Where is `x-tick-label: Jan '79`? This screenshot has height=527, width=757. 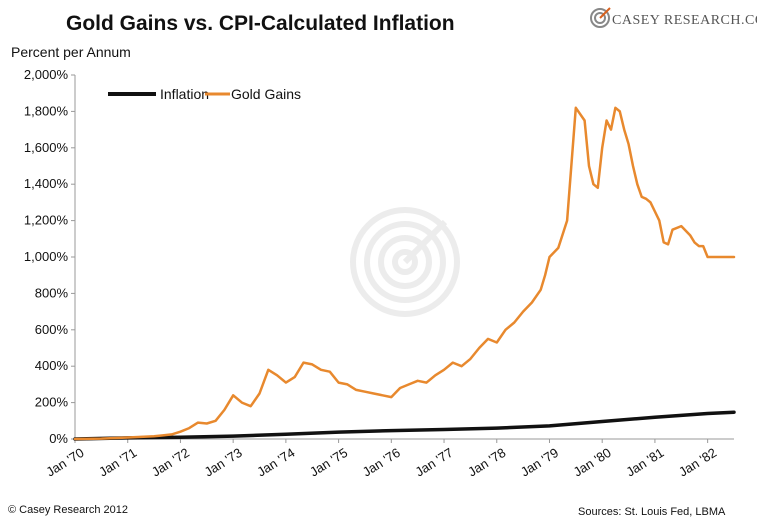
x-tick-label: Jan '79 is located at coordinates (539, 462).